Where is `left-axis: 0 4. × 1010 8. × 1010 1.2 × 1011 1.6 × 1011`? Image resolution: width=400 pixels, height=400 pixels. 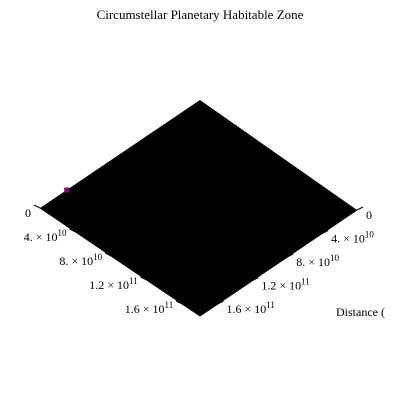 left-axis: 0 4. × 1010 8. × 1010 1.2 × 1011 1.6 × 1011 is located at coordinates (112, 260).